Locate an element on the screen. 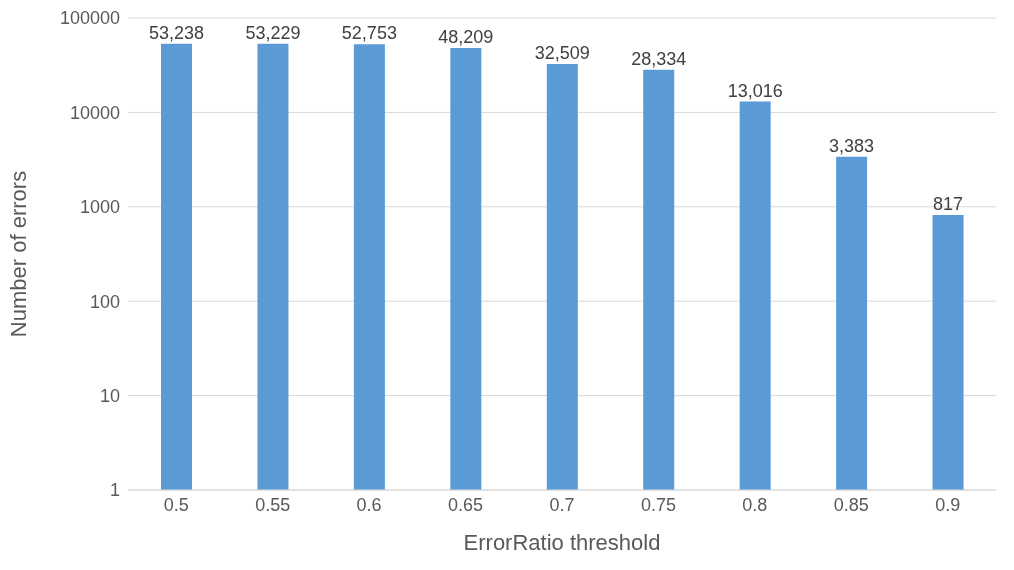 This screenshot has width=1014, height=570. x-tick-label: 0.55 is located at coordinates (273, 504).